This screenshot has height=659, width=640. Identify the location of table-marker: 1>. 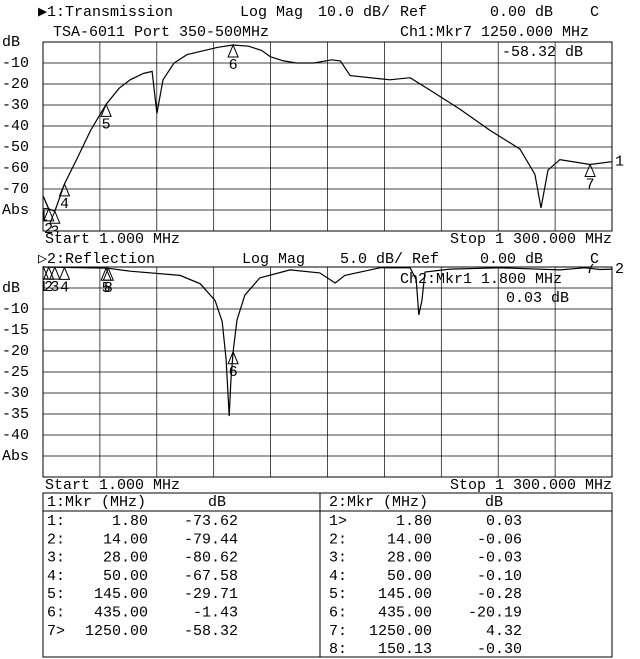
(338, 521).